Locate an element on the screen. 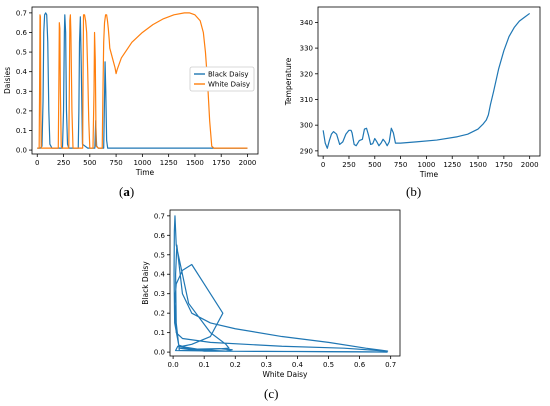  panel-label-c: (c) is located at coordinates (271, 393).